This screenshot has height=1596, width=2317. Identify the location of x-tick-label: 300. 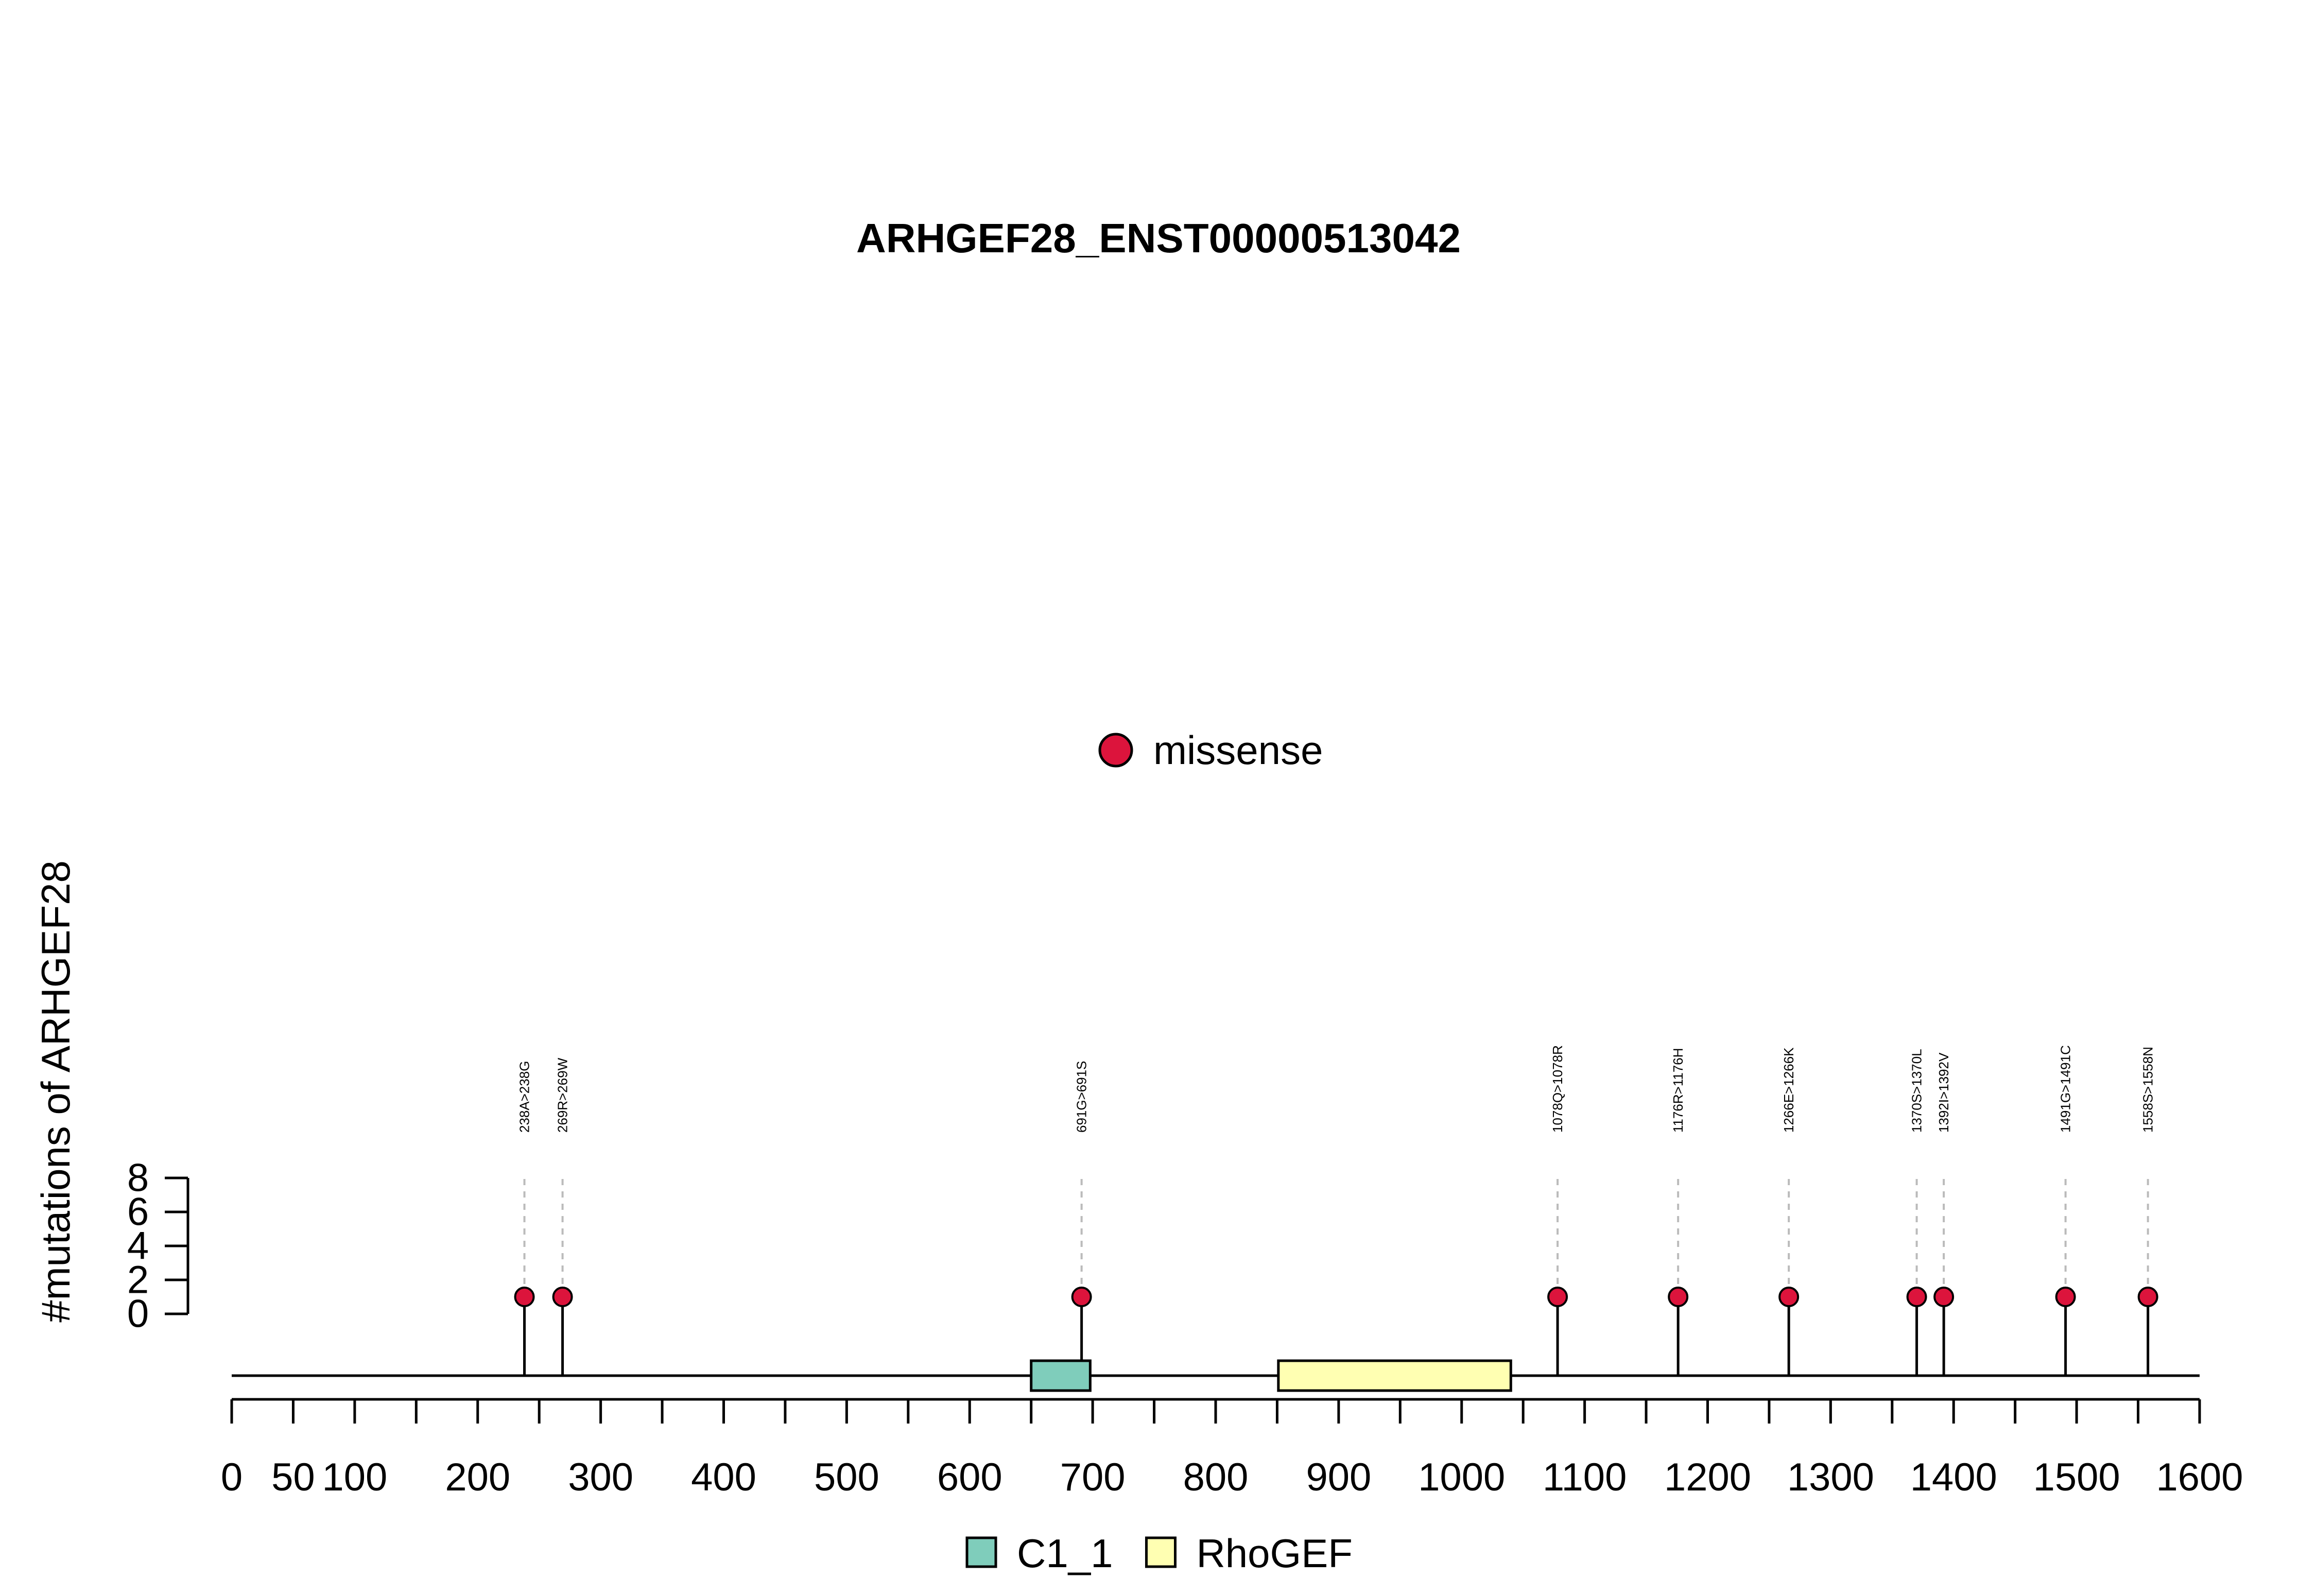
(600, 1477).